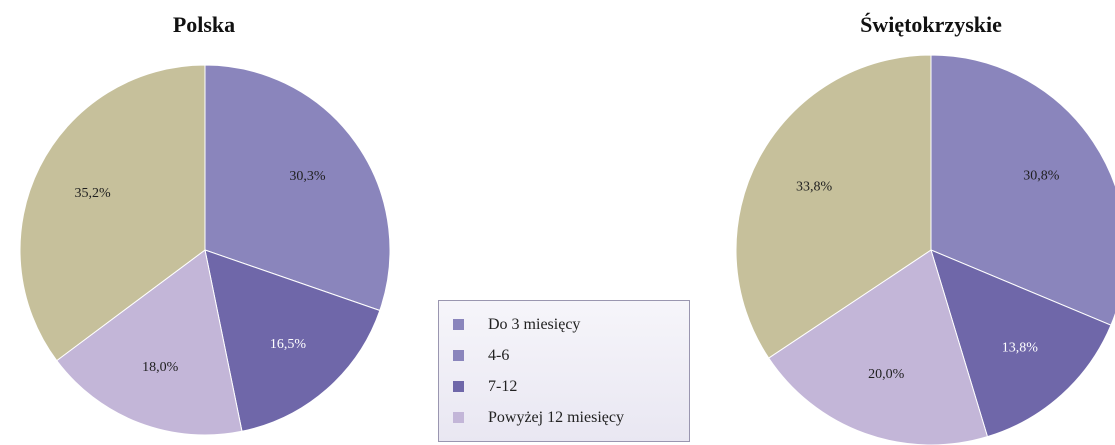  I want to click on slice-value-label: 33,8%, so click(814, 187).